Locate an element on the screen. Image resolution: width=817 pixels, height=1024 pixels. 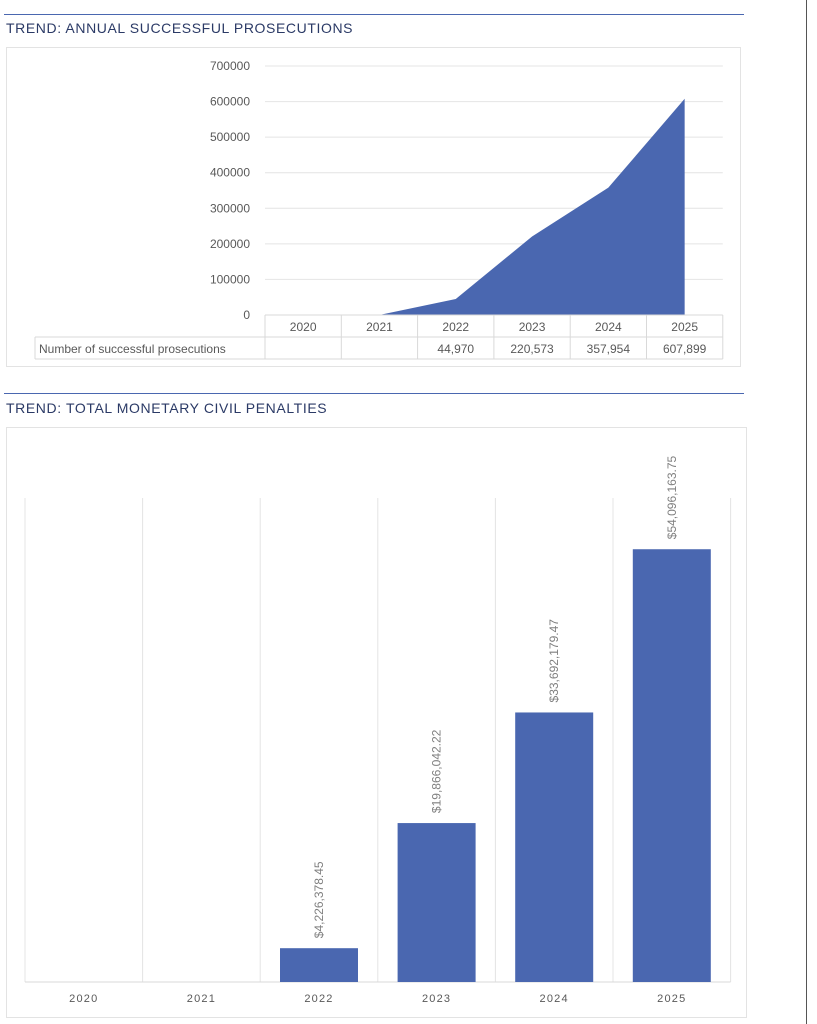
y-tick-label: 400000 is located at coordinates (230, 173).